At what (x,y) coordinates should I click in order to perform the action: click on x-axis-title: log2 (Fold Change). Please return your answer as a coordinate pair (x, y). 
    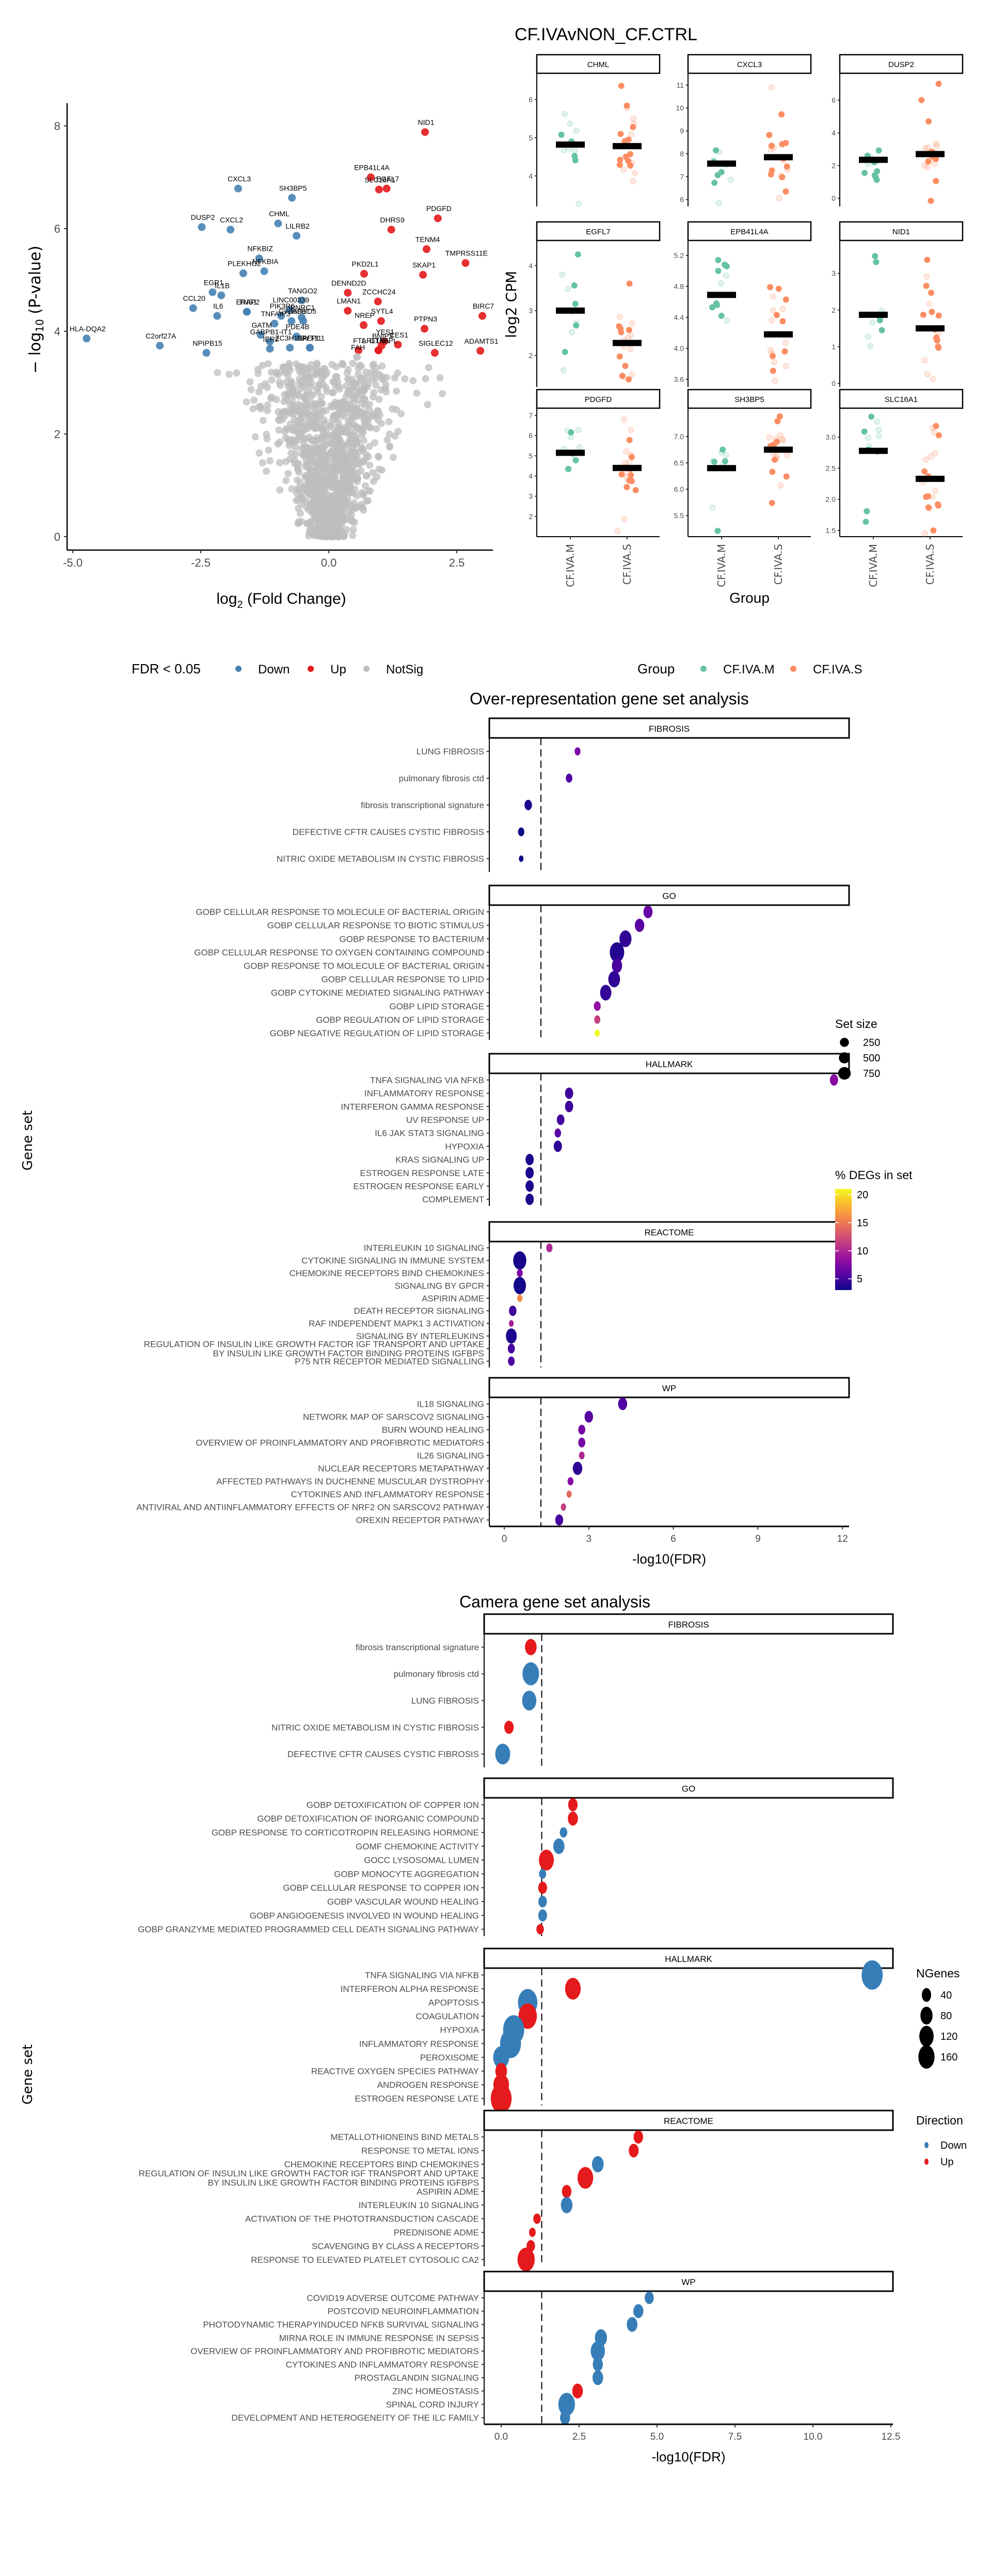
    Looking at the image, I should click on (281, 600).